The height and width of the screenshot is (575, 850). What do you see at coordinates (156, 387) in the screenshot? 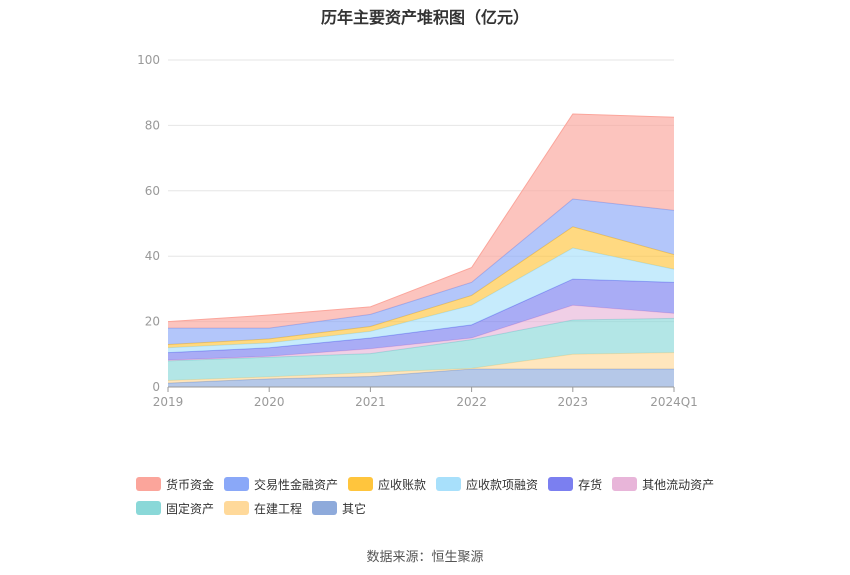
I see `y-tick-label: 0` at bounding box center [156, 387].